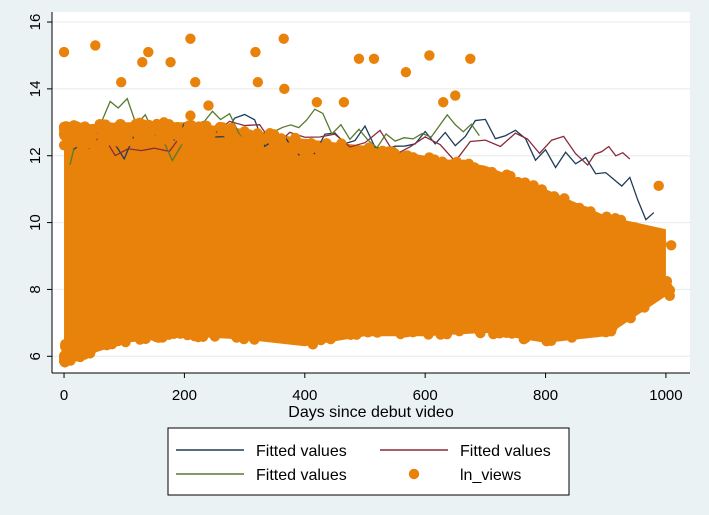  I want to click on x-tick-label: 800, so click(545, 395).